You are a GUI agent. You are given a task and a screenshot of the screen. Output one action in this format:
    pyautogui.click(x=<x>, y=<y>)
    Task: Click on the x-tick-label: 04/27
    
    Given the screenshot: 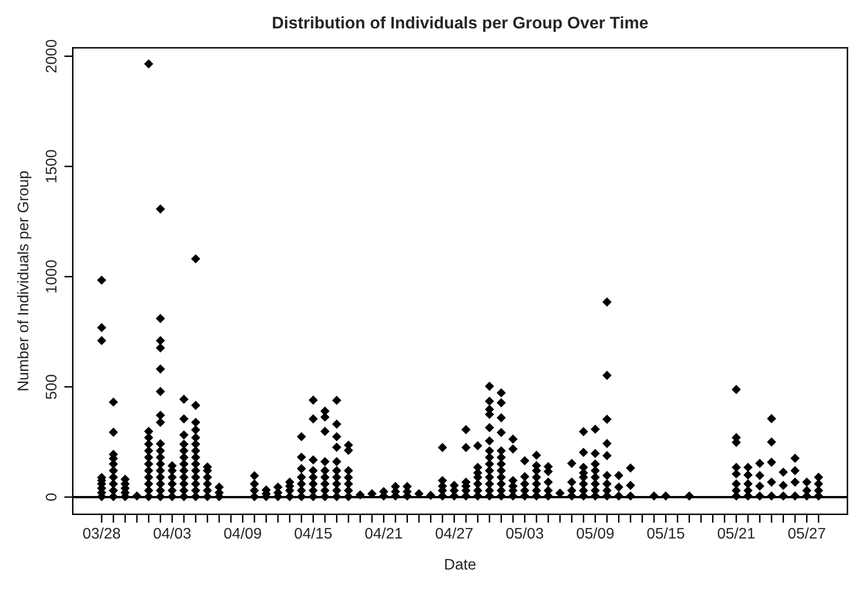 What is the action you would take?
    pyautogui.click(x=454, y=533)
    